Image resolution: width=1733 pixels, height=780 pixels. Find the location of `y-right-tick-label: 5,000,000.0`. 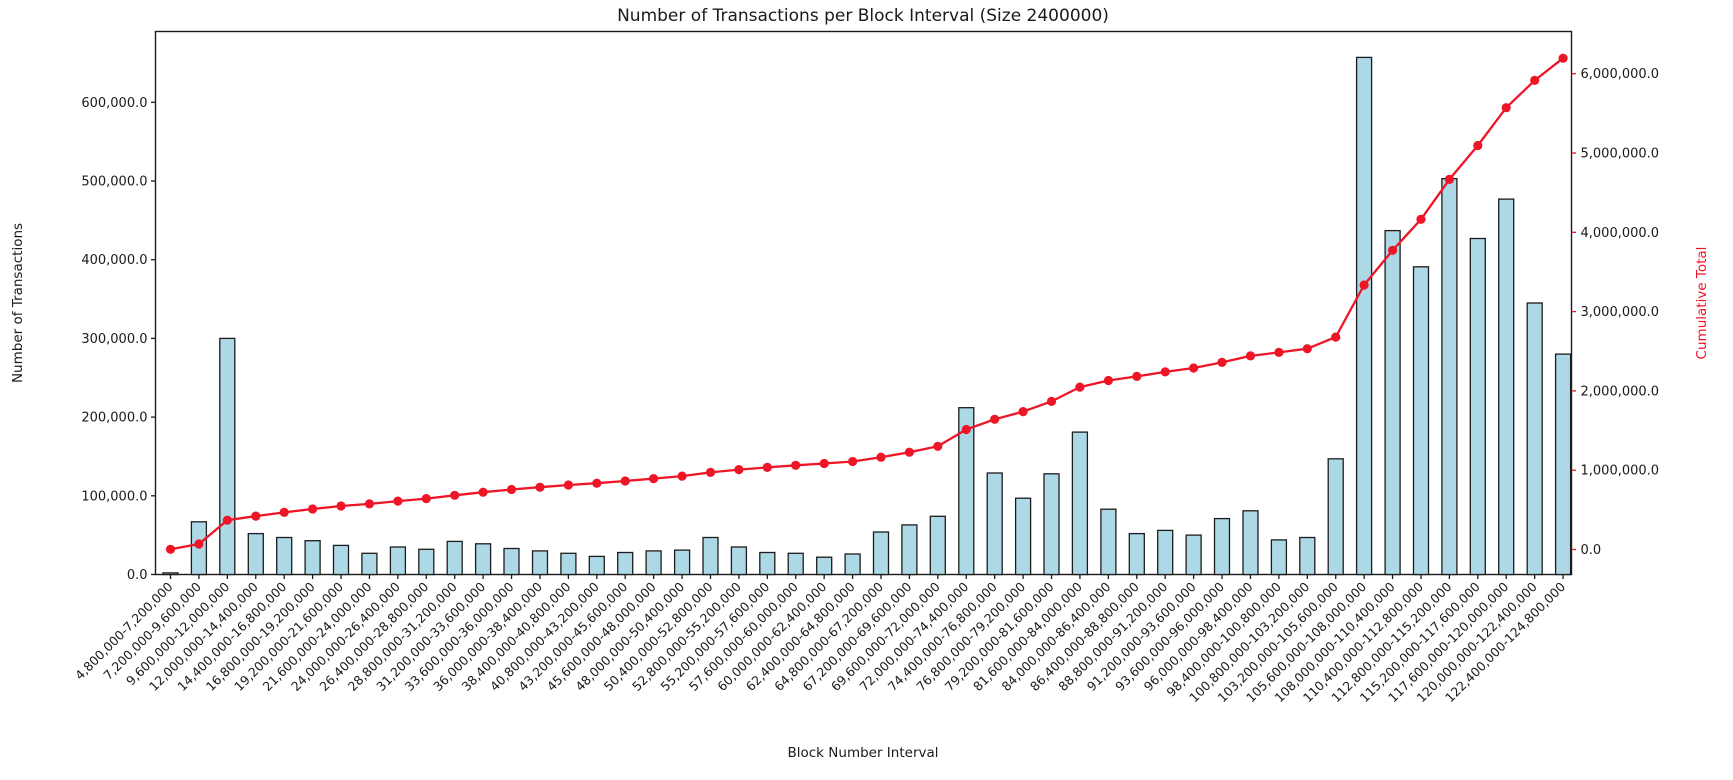

y-right-tick-label: 5,000,000.0 is located at coordinates (1620, 154).